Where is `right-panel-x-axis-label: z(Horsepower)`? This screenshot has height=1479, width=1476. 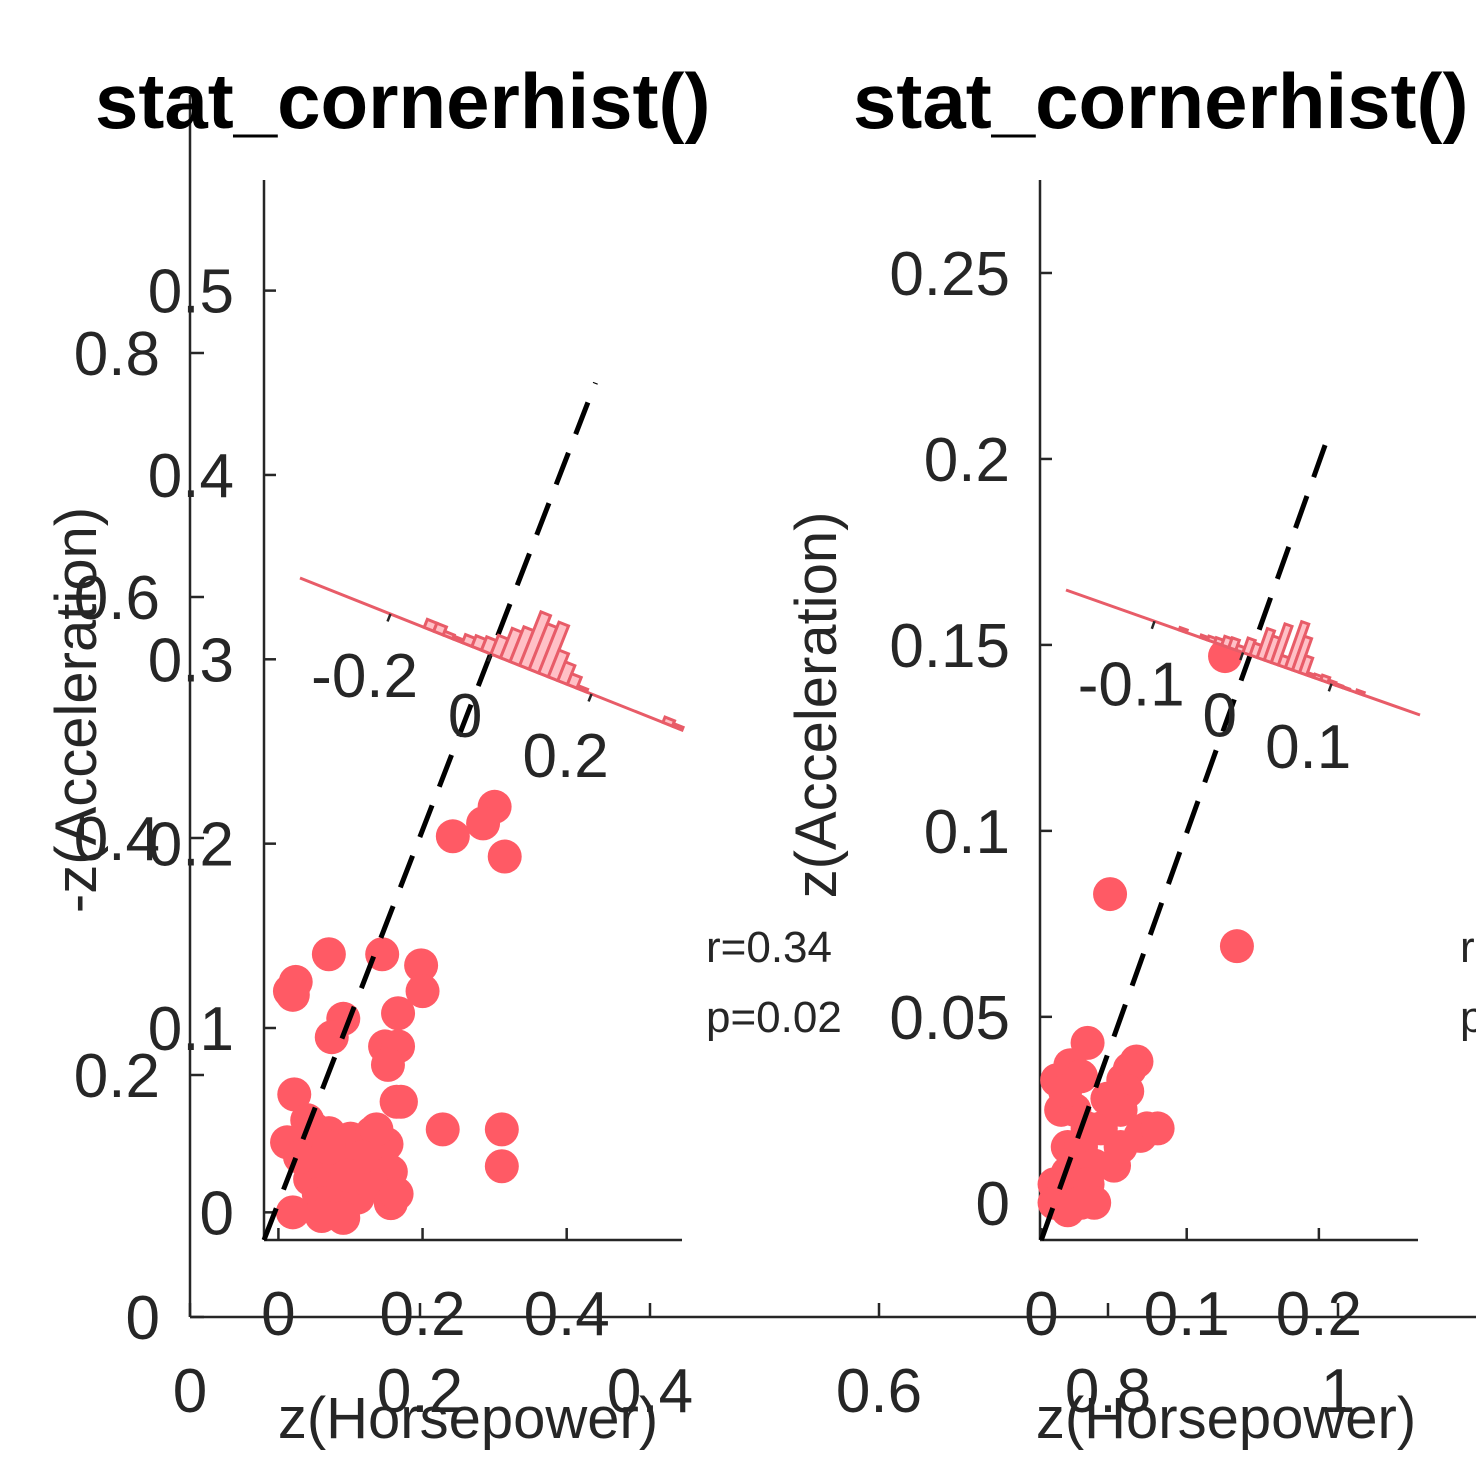 right-panel-x-axis-label: z(Horsepower) is located at coordinates (1226, 1418).